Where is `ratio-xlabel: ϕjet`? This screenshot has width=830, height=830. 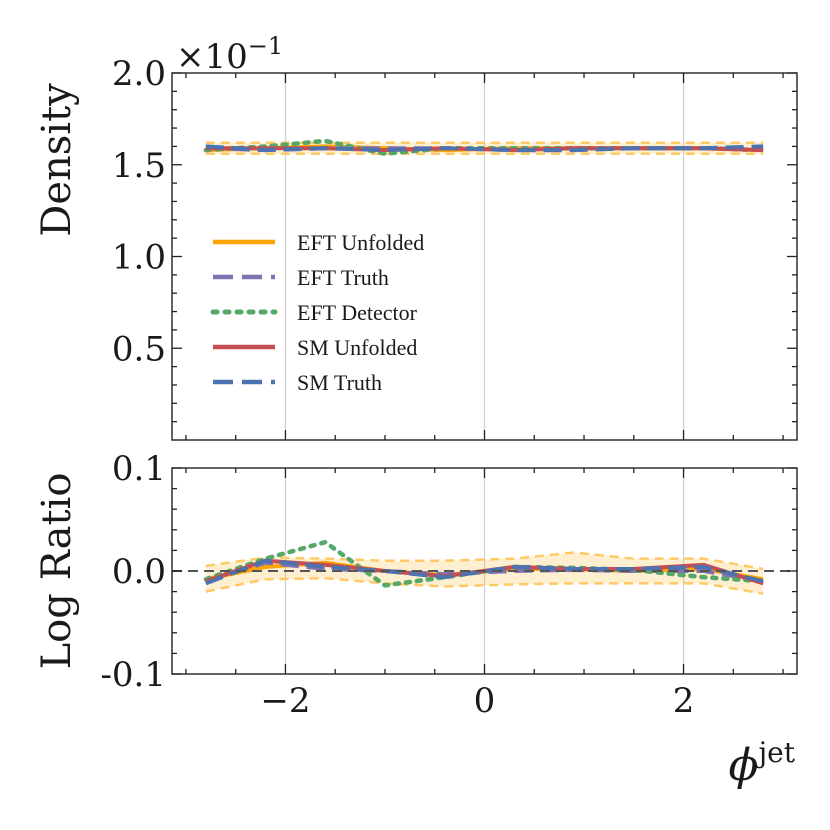 ratio-xlabel: ϕjet is located at coordinates (761, 763).